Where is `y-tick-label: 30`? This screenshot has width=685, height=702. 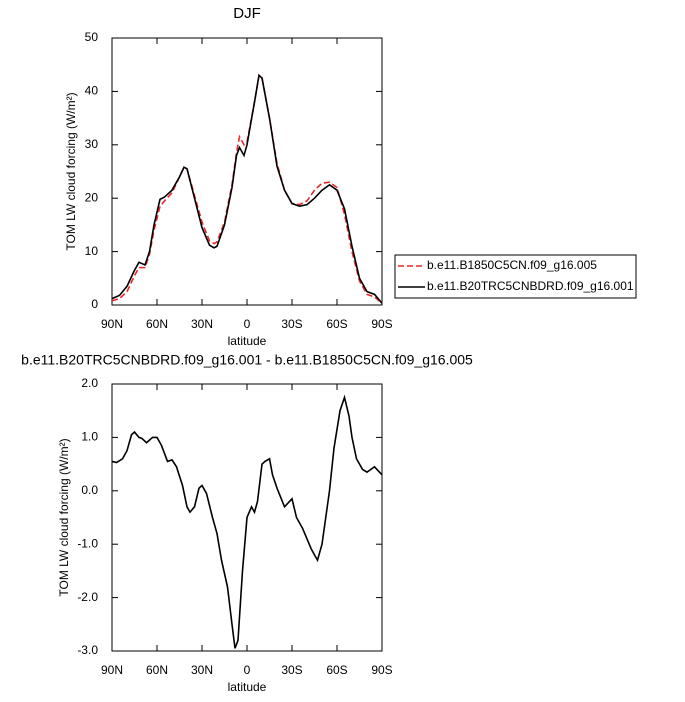 y-tick-label: 30 is located at coordinates (92, 144).